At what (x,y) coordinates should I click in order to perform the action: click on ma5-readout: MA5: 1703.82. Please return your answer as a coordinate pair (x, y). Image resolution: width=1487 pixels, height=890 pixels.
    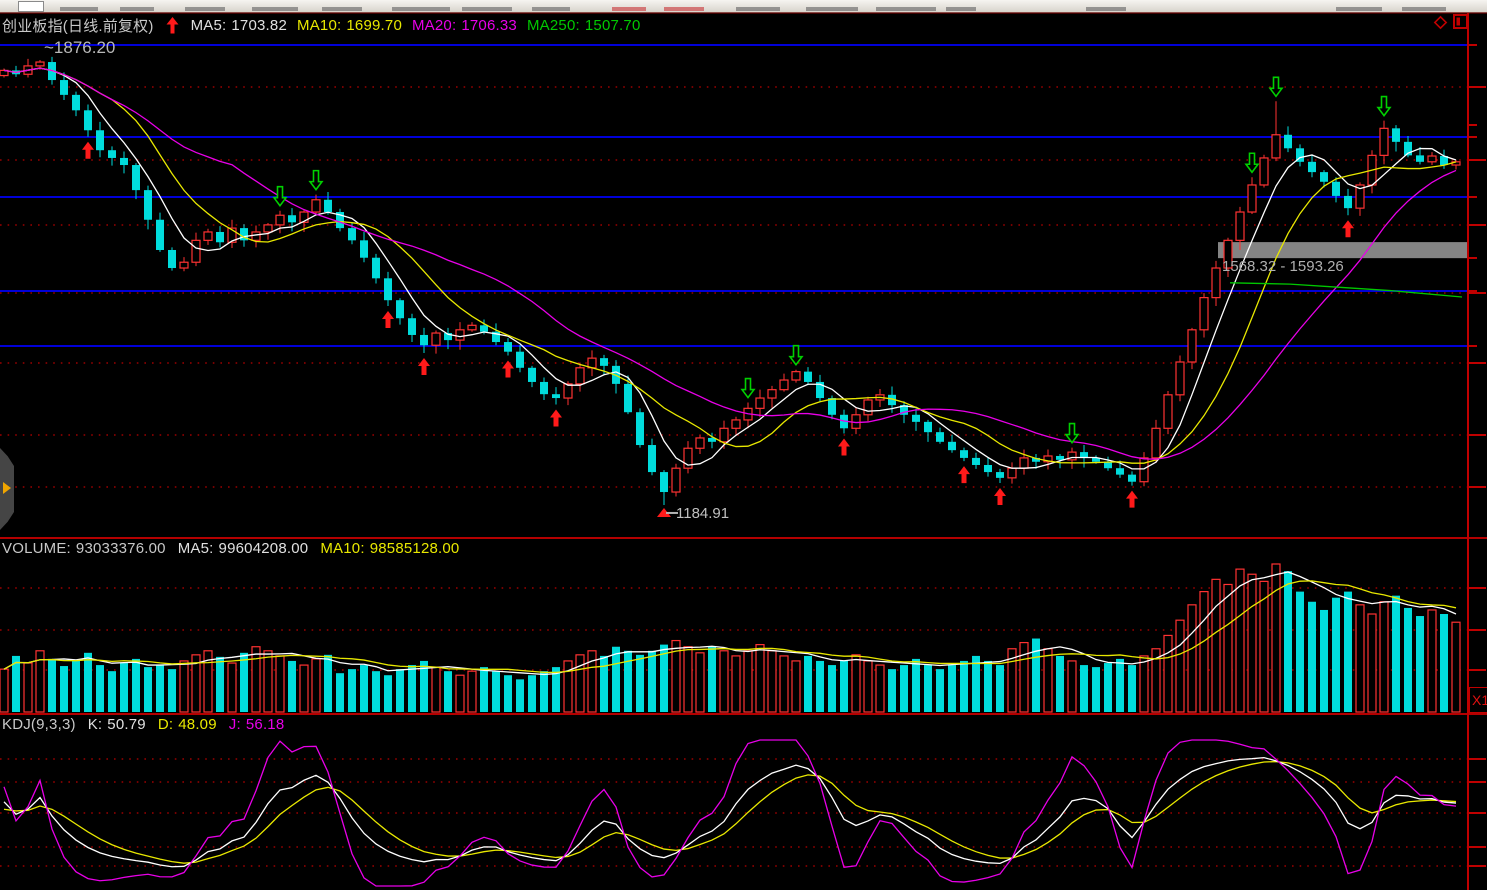
    Looking at the image, I should click on (238, 25).